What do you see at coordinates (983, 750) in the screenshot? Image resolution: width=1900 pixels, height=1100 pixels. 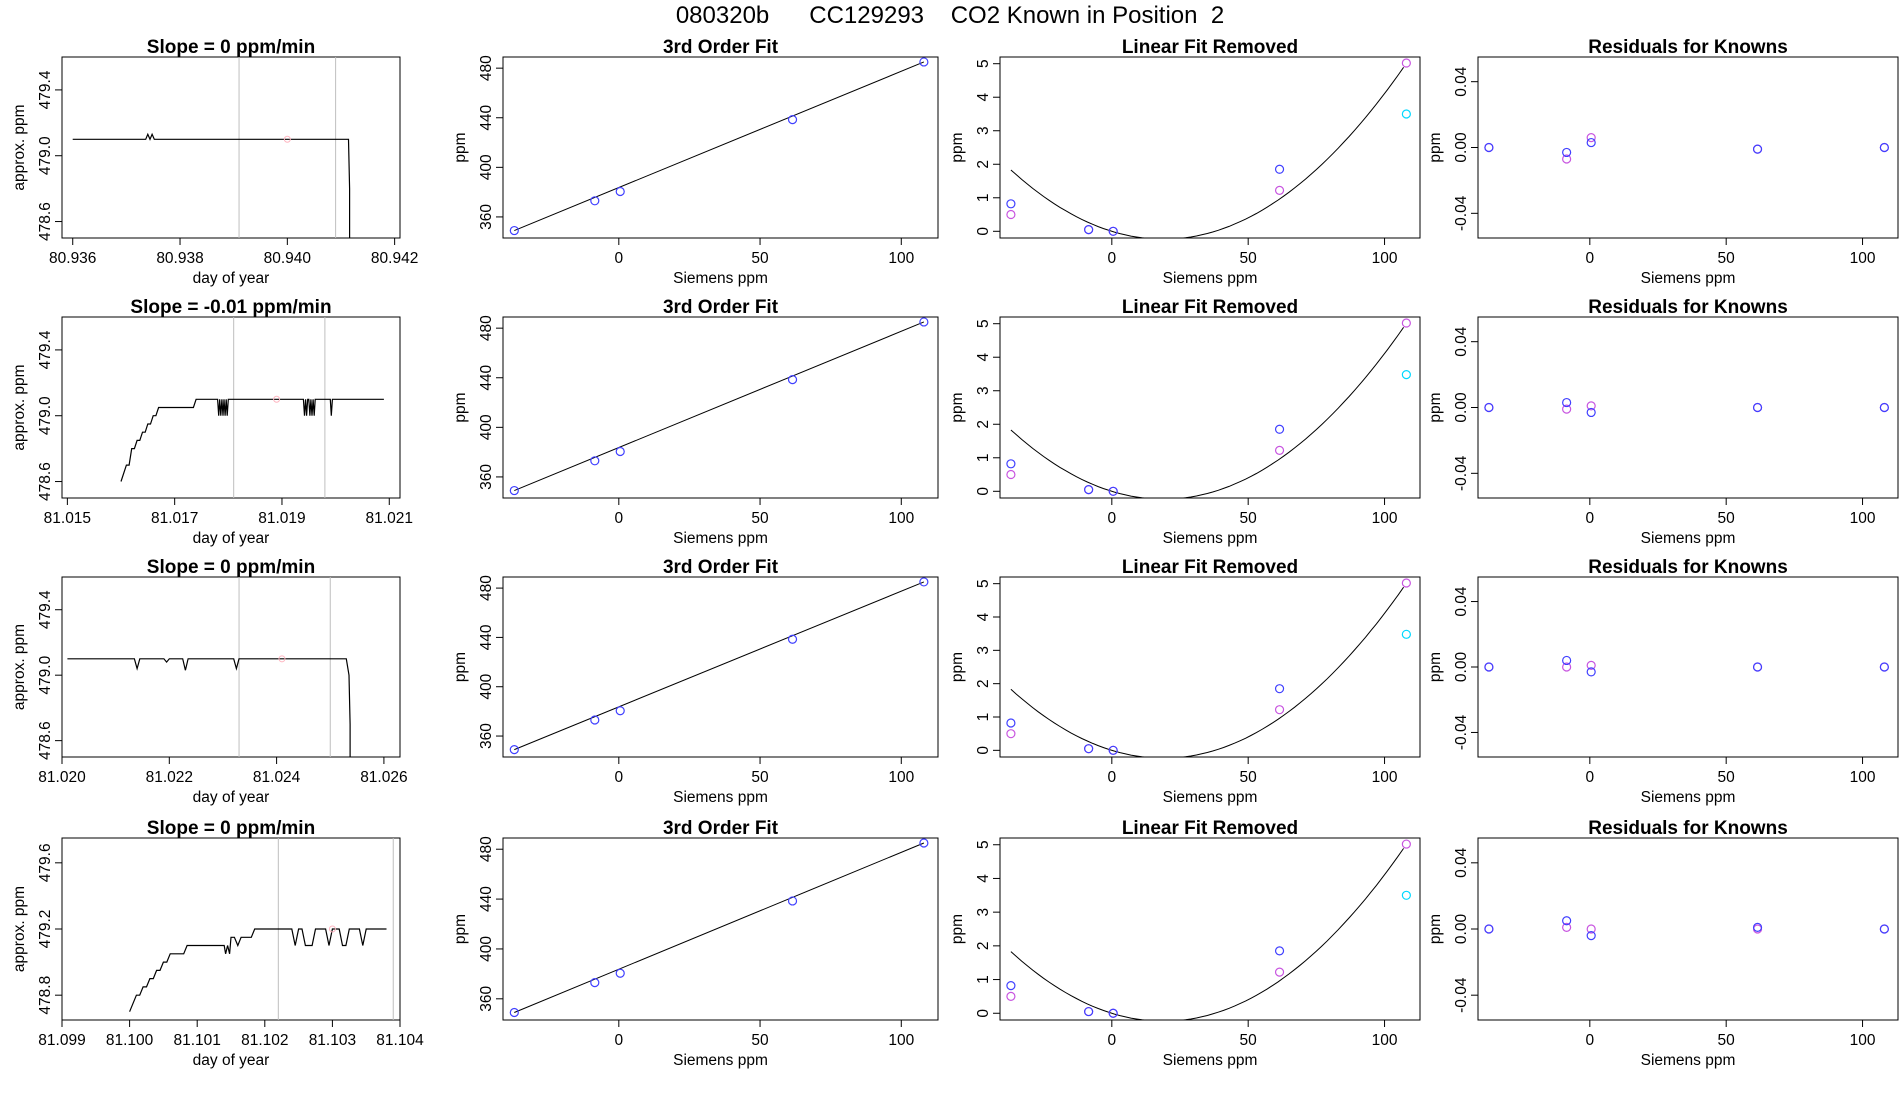 I see `y-tick-label: 0` at bounding box center [983, 750].